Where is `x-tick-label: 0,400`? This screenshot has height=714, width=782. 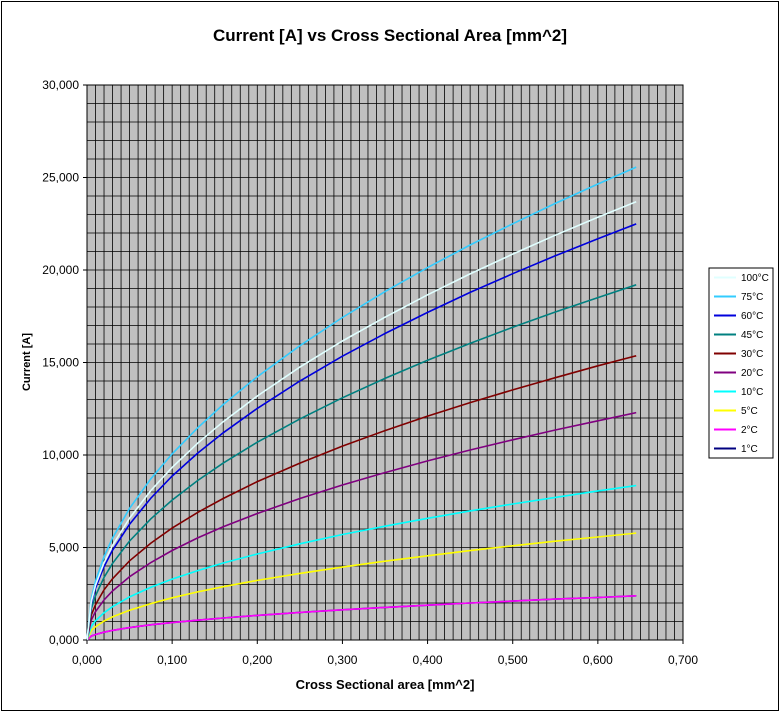 x-tick-label: 0,400 is located at coordinates (428, 660).